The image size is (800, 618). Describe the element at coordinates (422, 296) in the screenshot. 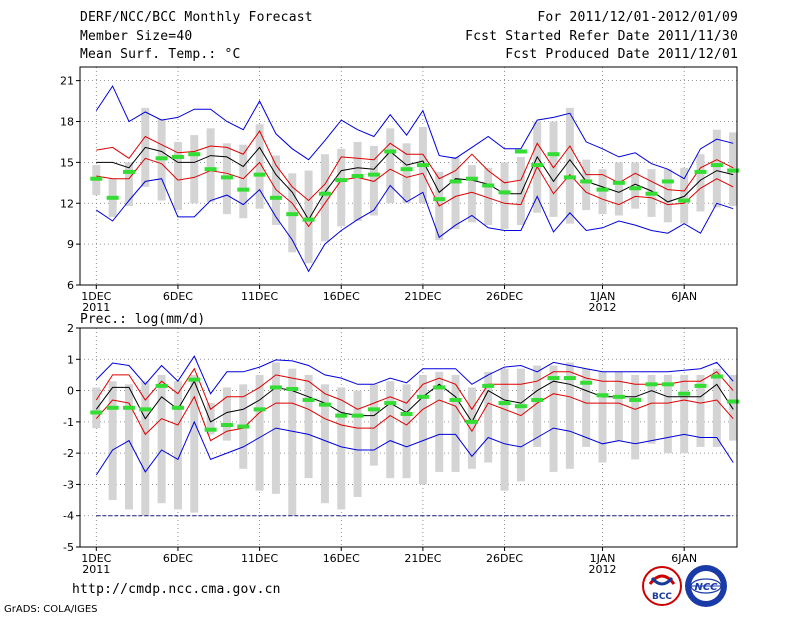

I see `temp-xtick-label: 21DEC` at that location.